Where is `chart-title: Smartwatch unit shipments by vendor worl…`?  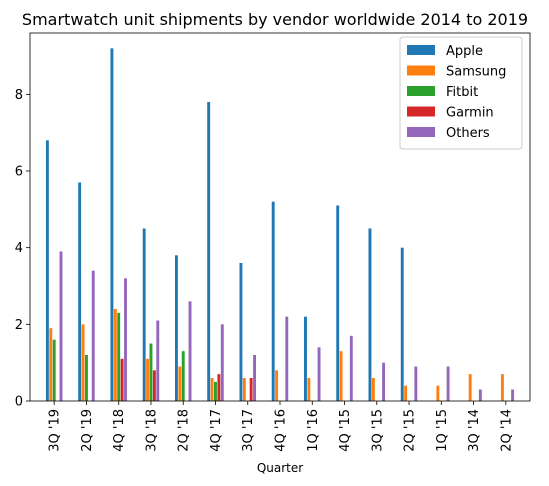 chart-title: Smartwatch unit shipments by vendor worl… is located at coordinates (275, 19).